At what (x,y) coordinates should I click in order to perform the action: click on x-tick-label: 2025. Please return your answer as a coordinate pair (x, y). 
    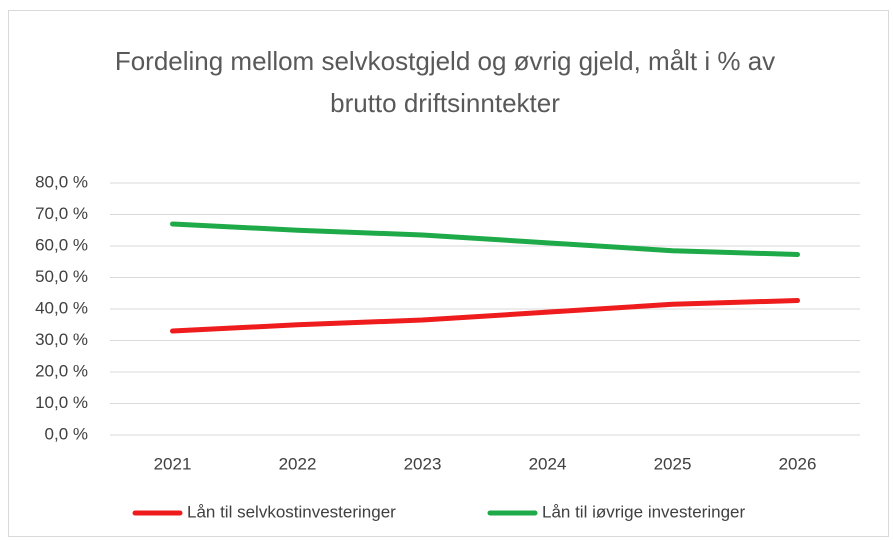
    Looking at the image, I should click on (673, 463).